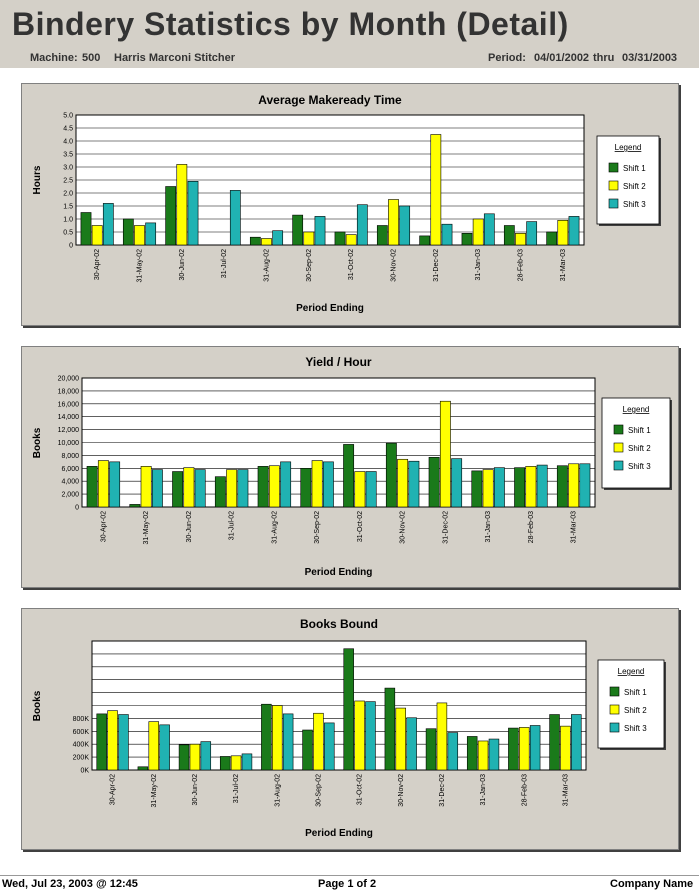 This screenshot has height=890, width=699. What do you see at coordinates (628, 180) in the screenshot?
I see `legend: Legend Shift 1 Shift 2 Shift 3` at bounding box center [628, 180].